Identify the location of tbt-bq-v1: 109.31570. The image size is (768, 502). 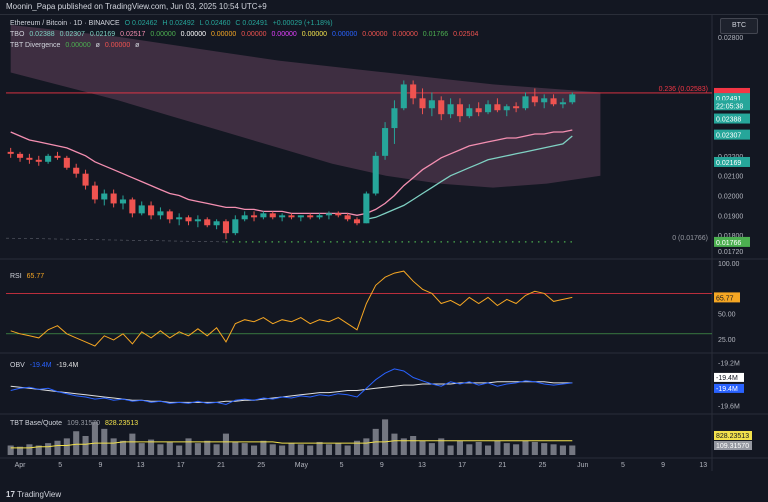
(83, 423).